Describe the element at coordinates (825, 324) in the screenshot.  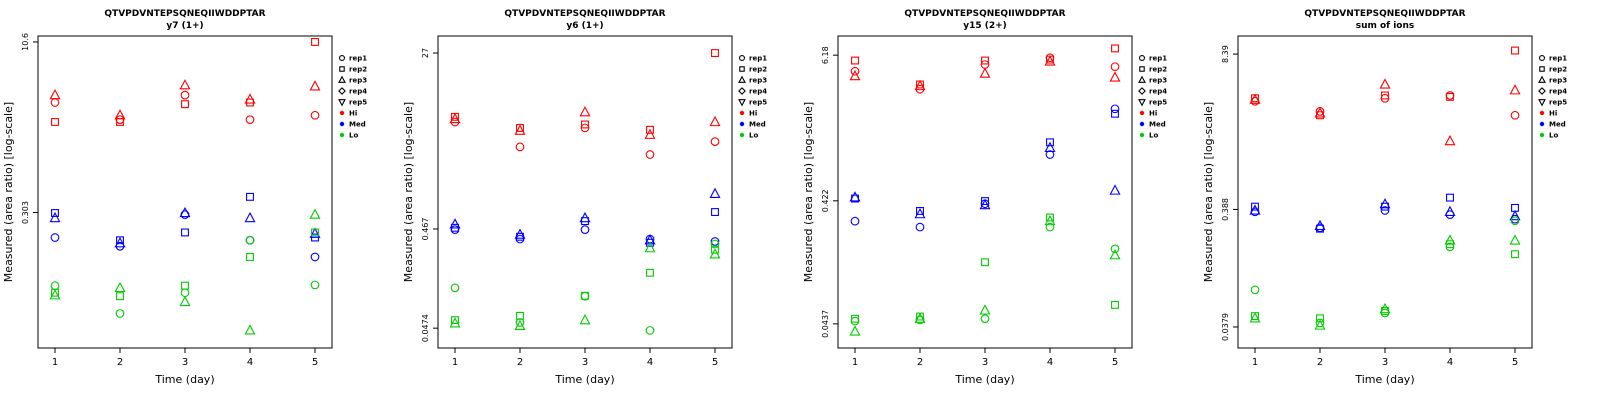
I see `y-tick-label: 0.0437` at that location.